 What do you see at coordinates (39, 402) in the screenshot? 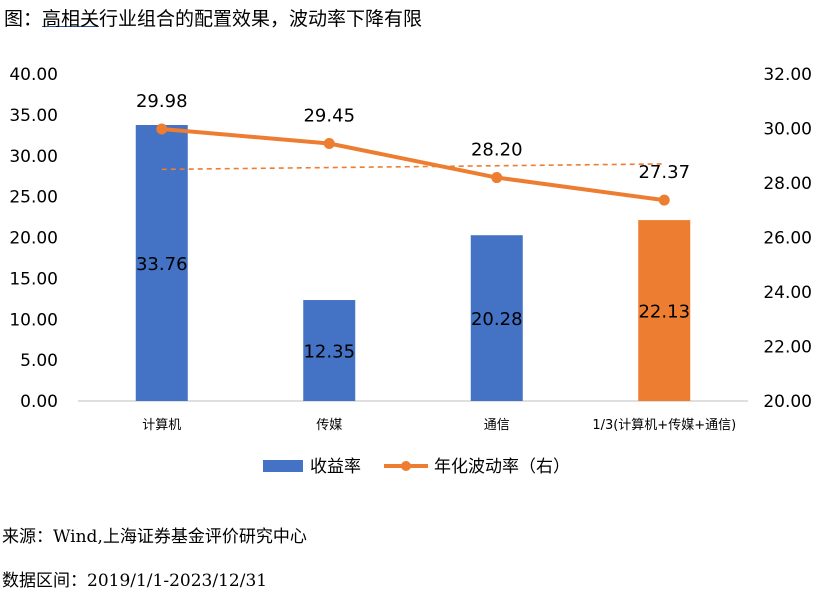
I see `left-axis-tick-label: 0.00` at bounding box center [39, 402].